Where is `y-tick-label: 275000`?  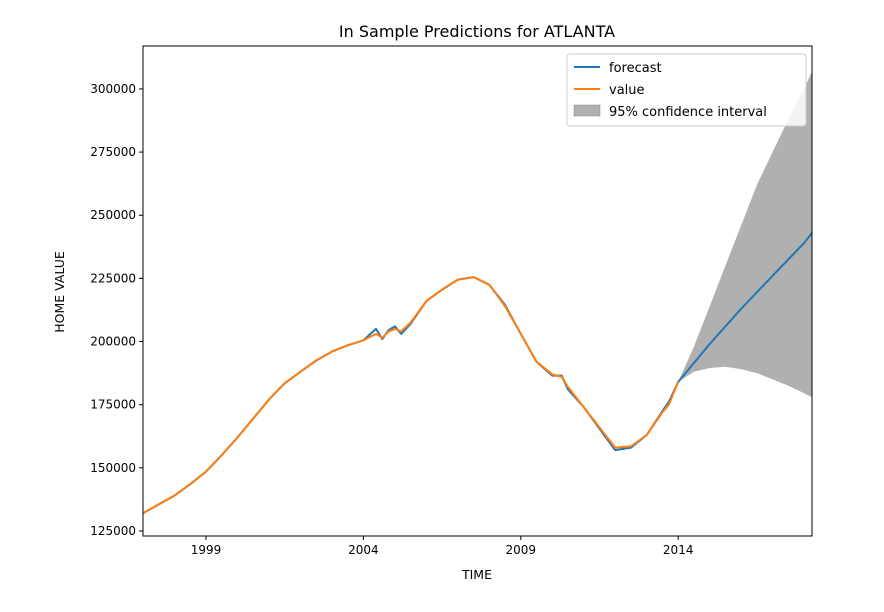 y-tick-label: 275000 is located at coordinates (113, 152).